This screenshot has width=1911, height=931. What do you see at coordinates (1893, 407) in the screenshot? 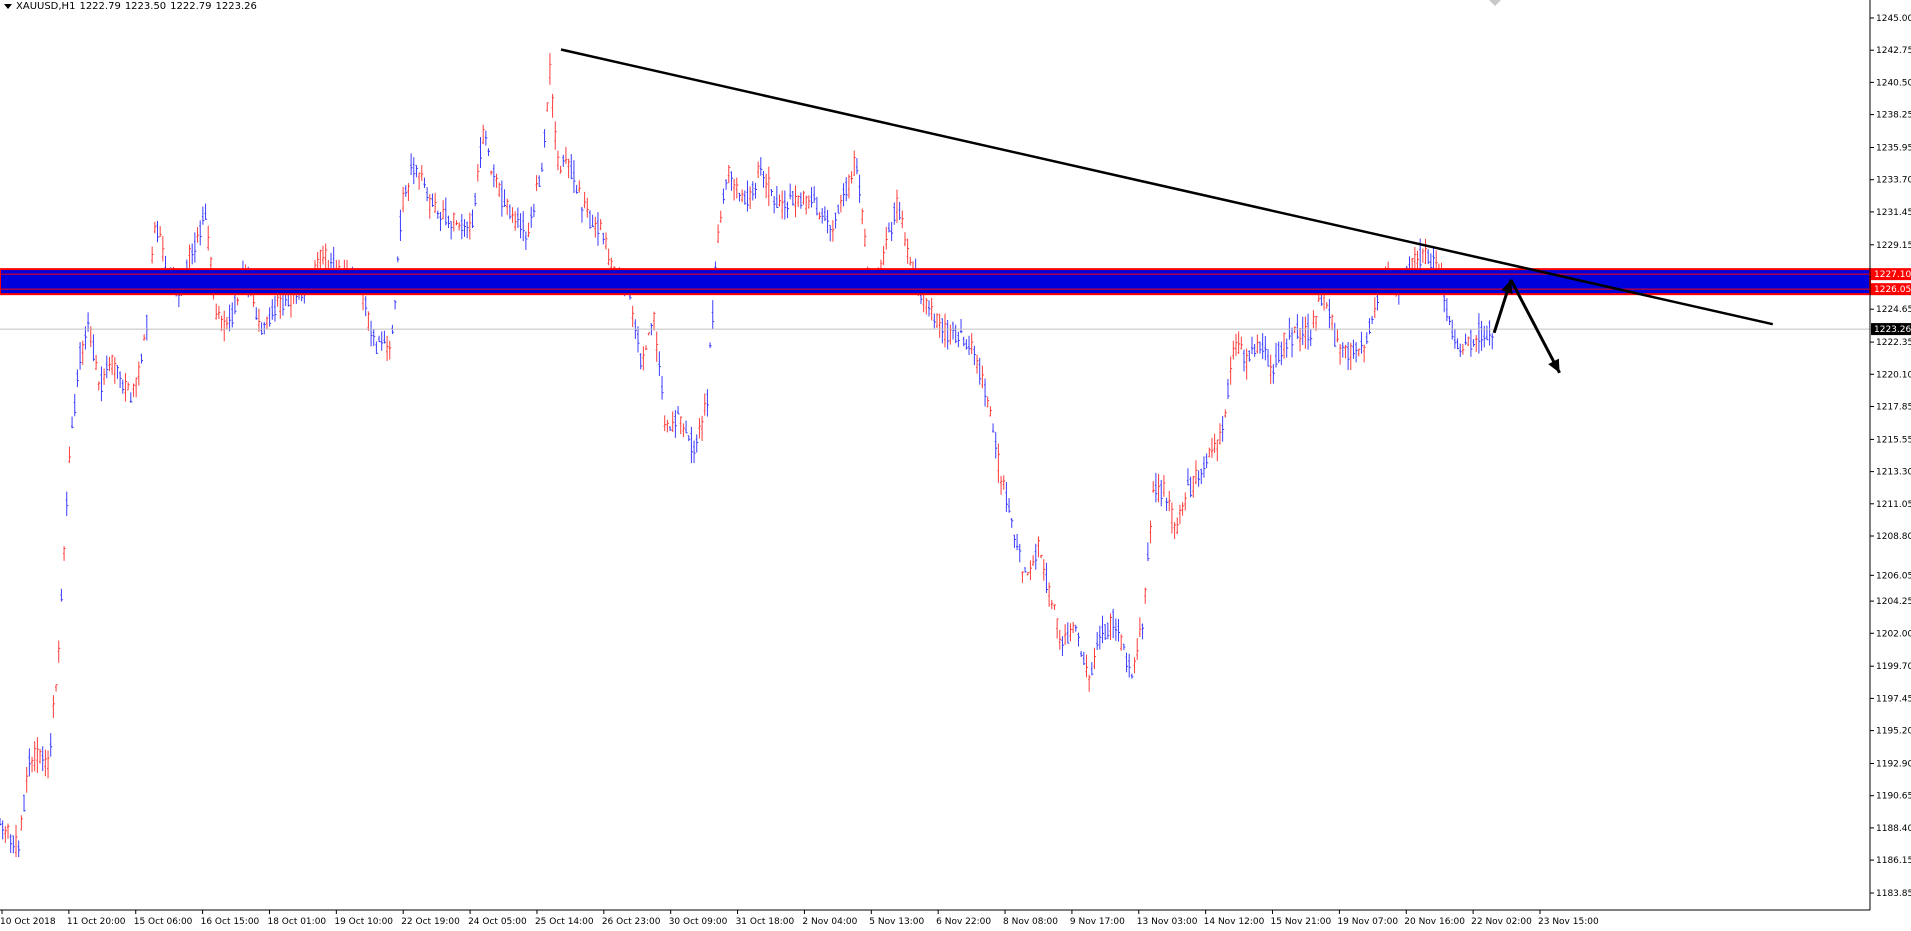
I see `y-tick-label: 1217.85` at bounding box center [1893, 407].